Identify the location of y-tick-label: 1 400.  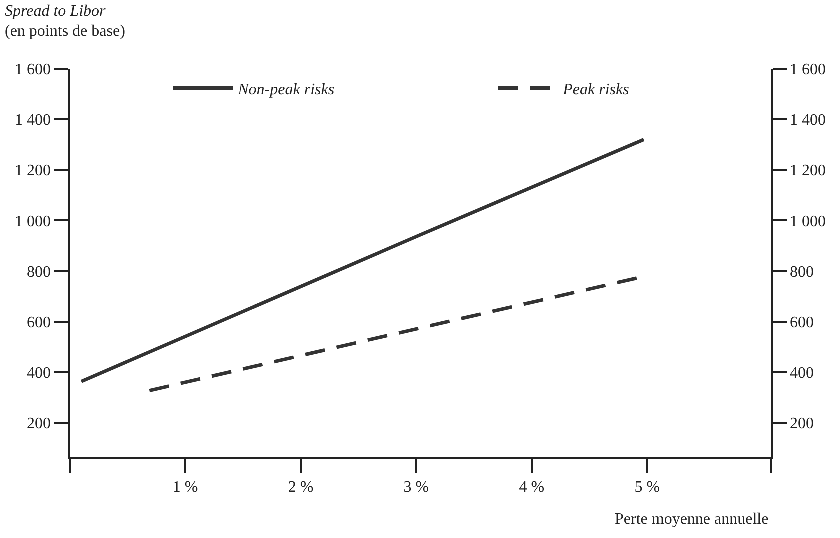
(33, 121).